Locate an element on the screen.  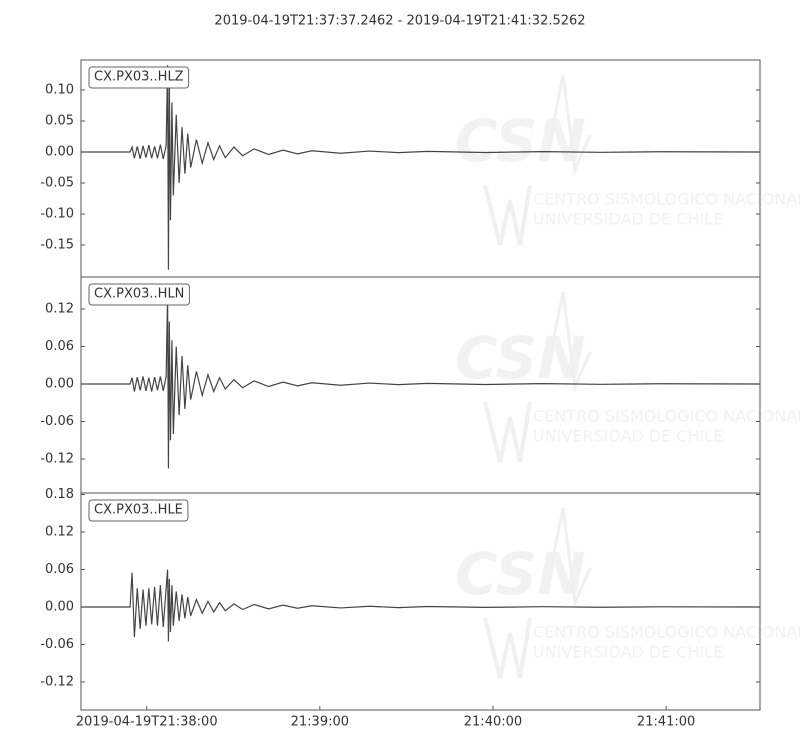
trace is located at coordinates (421, 605).